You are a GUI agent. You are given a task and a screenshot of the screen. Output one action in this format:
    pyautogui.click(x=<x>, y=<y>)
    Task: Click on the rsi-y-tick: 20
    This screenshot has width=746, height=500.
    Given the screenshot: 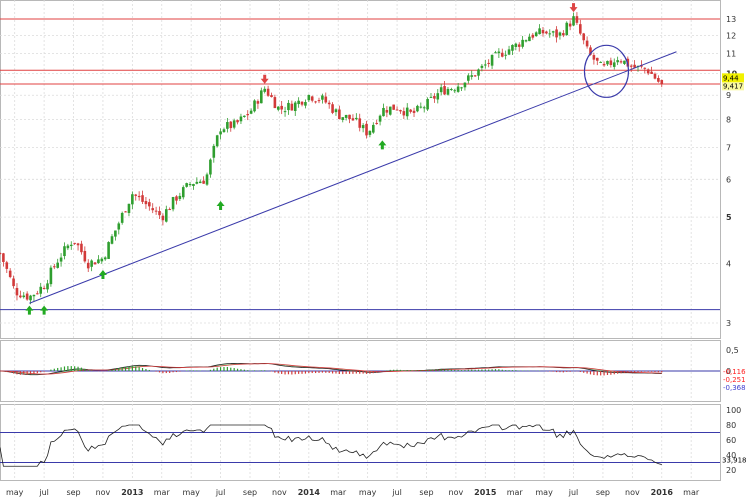 What is the action you would take?
    pyautogui.click(x=731, y=470)
    